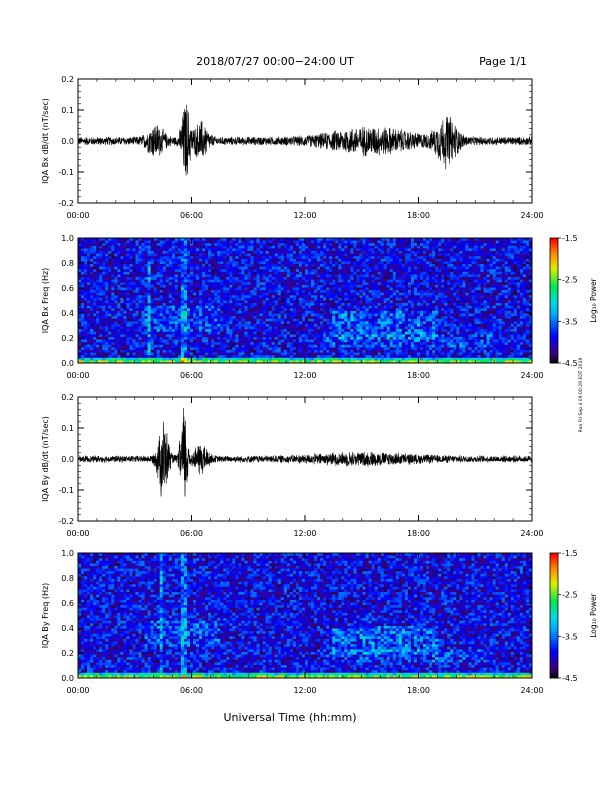  Describe the element at coordinates (67, 313) in the screenshot. I see `y-tick-label: 0.4` at that location.